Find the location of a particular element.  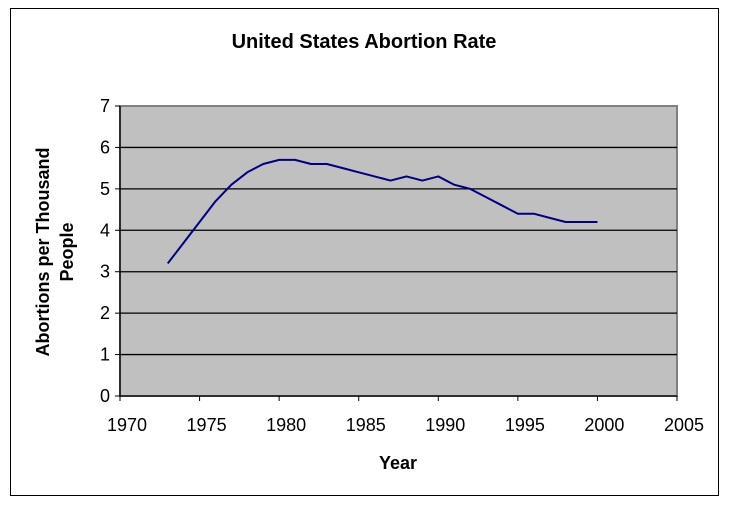

x-tick-label: 2005 is located at coordinates (684, 425).